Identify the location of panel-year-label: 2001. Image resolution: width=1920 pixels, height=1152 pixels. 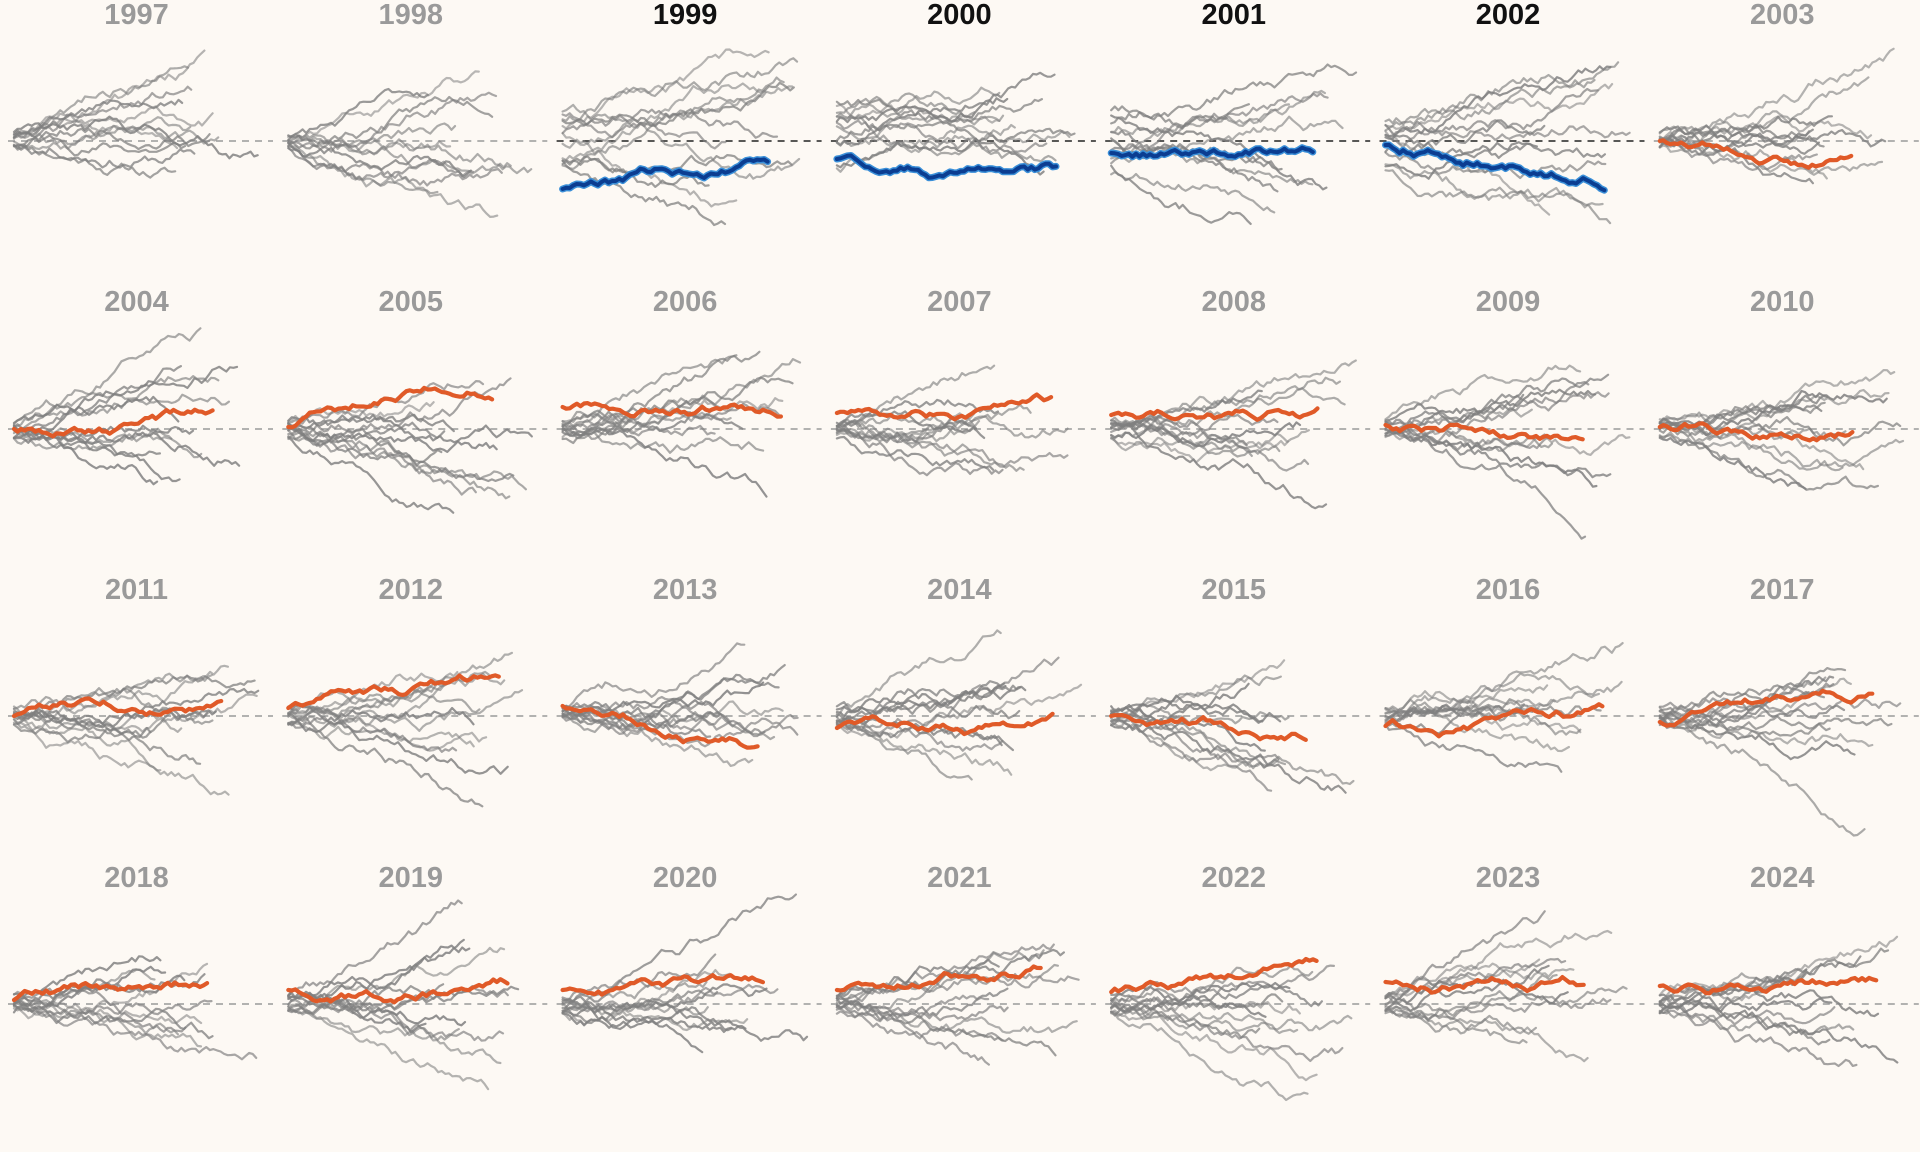
(1233, 15).